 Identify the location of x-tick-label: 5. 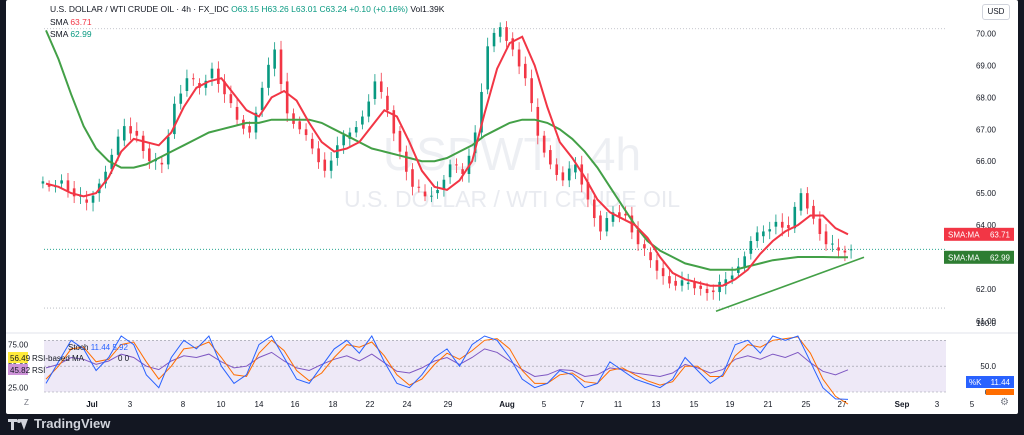
(972, 404).